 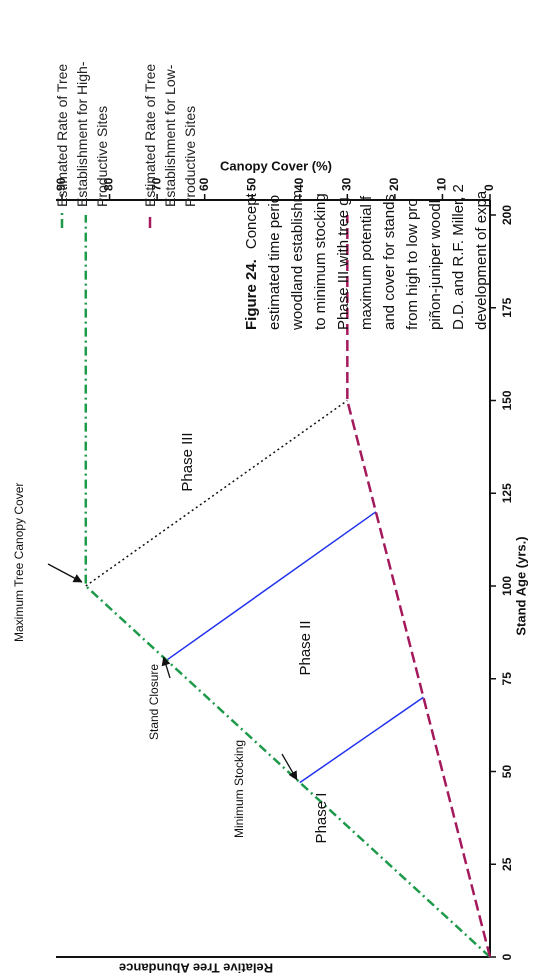 I want to click on annotation: Minimum Stocking, so click(x=239, y=789).